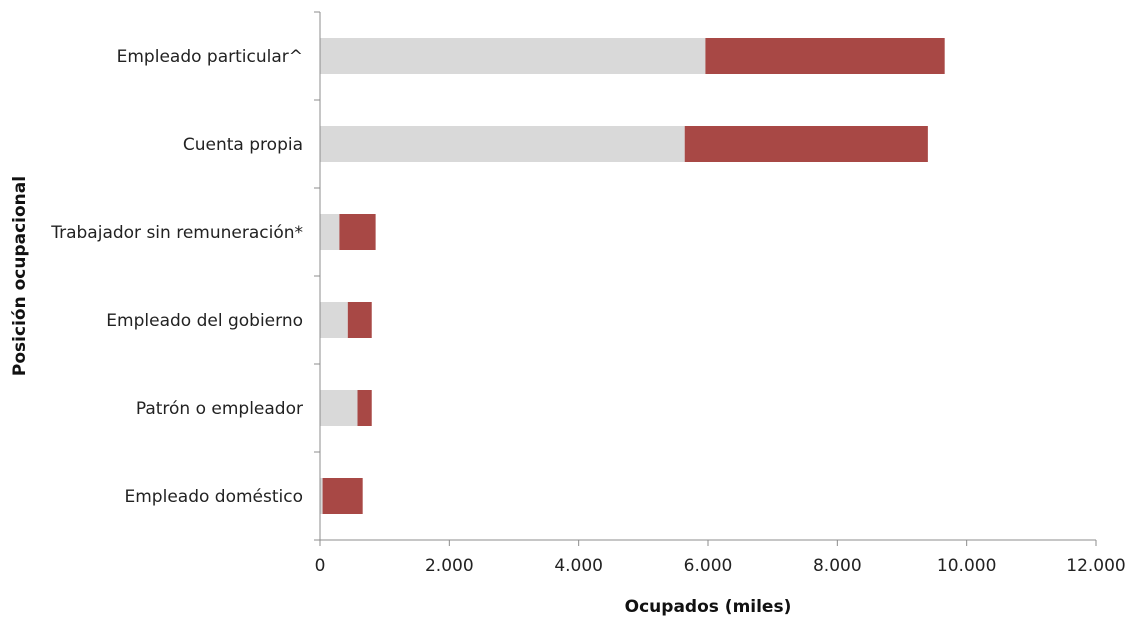 The width and height of the screenshot is (1129, 617). I want to click on x-tick-label: 10.000, so click(966, 566).